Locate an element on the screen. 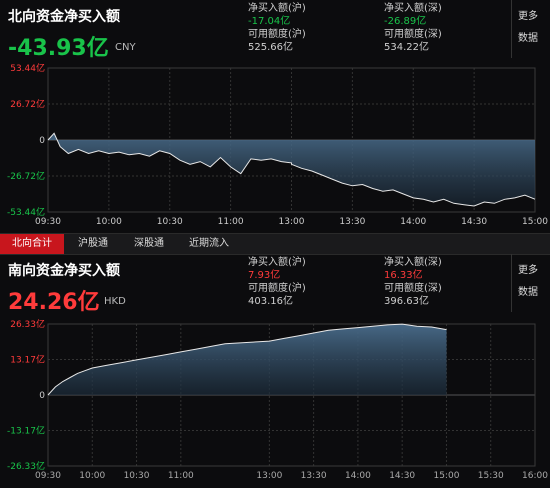 Image resolution: width=550 pixels, height=488 pixels. south-line is located at coordinates (247, 359).